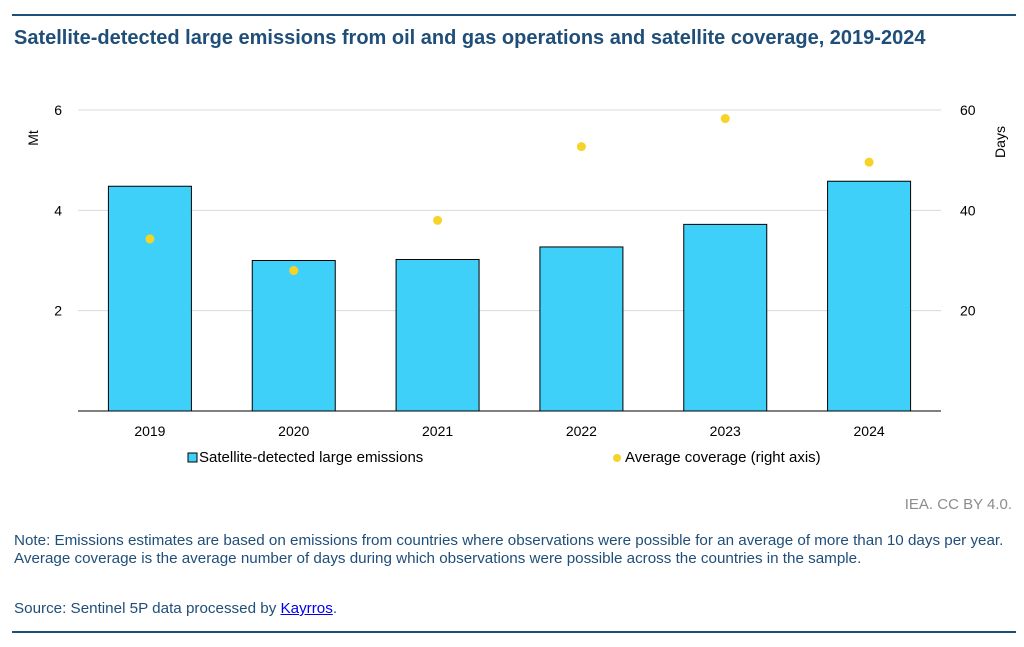  What do you see at coordinates (968, 110) in the screenshot?
I see `y2-tick-label: 60` at bounding box center [968, 110].